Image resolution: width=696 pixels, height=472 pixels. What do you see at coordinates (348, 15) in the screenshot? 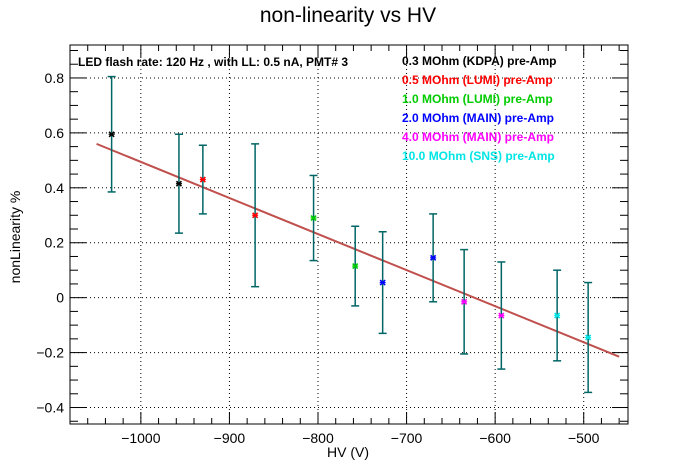
I see `chart-title: non-linearity vs HV` at bounding box center [348, 15].